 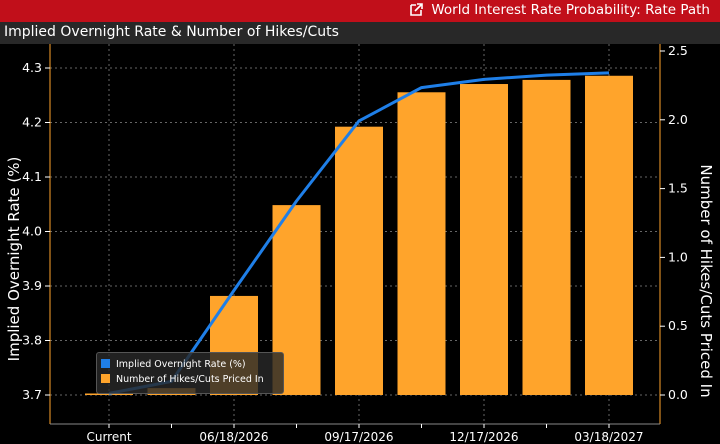 I want to click on x-tick-label: 06/18/2026, so click(x=233, y=437).